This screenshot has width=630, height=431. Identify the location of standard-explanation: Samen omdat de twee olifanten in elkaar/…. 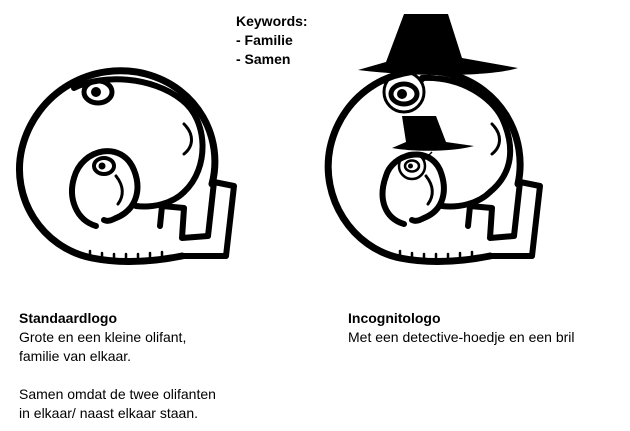
(117, 403).